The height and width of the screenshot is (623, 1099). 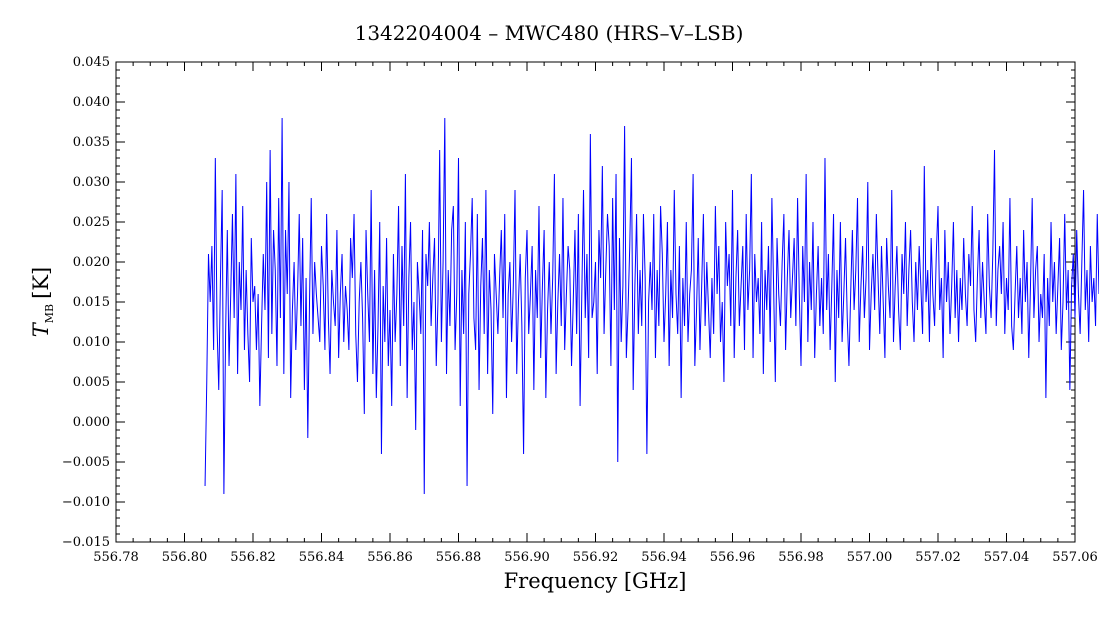 What do you see at coordinates (596, 557) in the screenshot?
I see `x-tick-label: 556.92` at bounding box center [596, 557].